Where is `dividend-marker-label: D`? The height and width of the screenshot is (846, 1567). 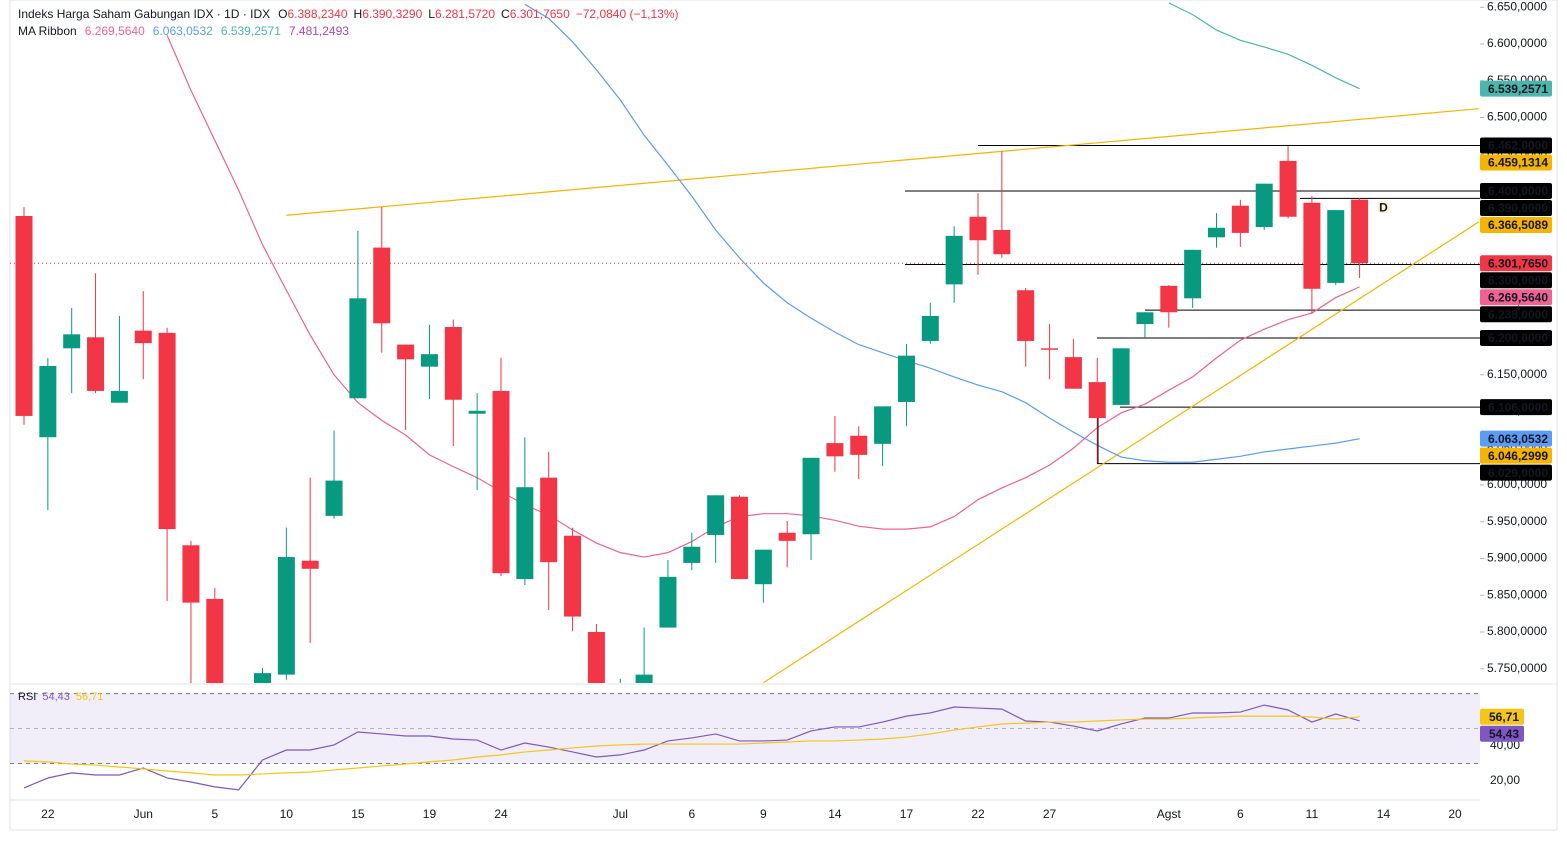
dividend-marker-label: D is located at coordinates (1383, 207).